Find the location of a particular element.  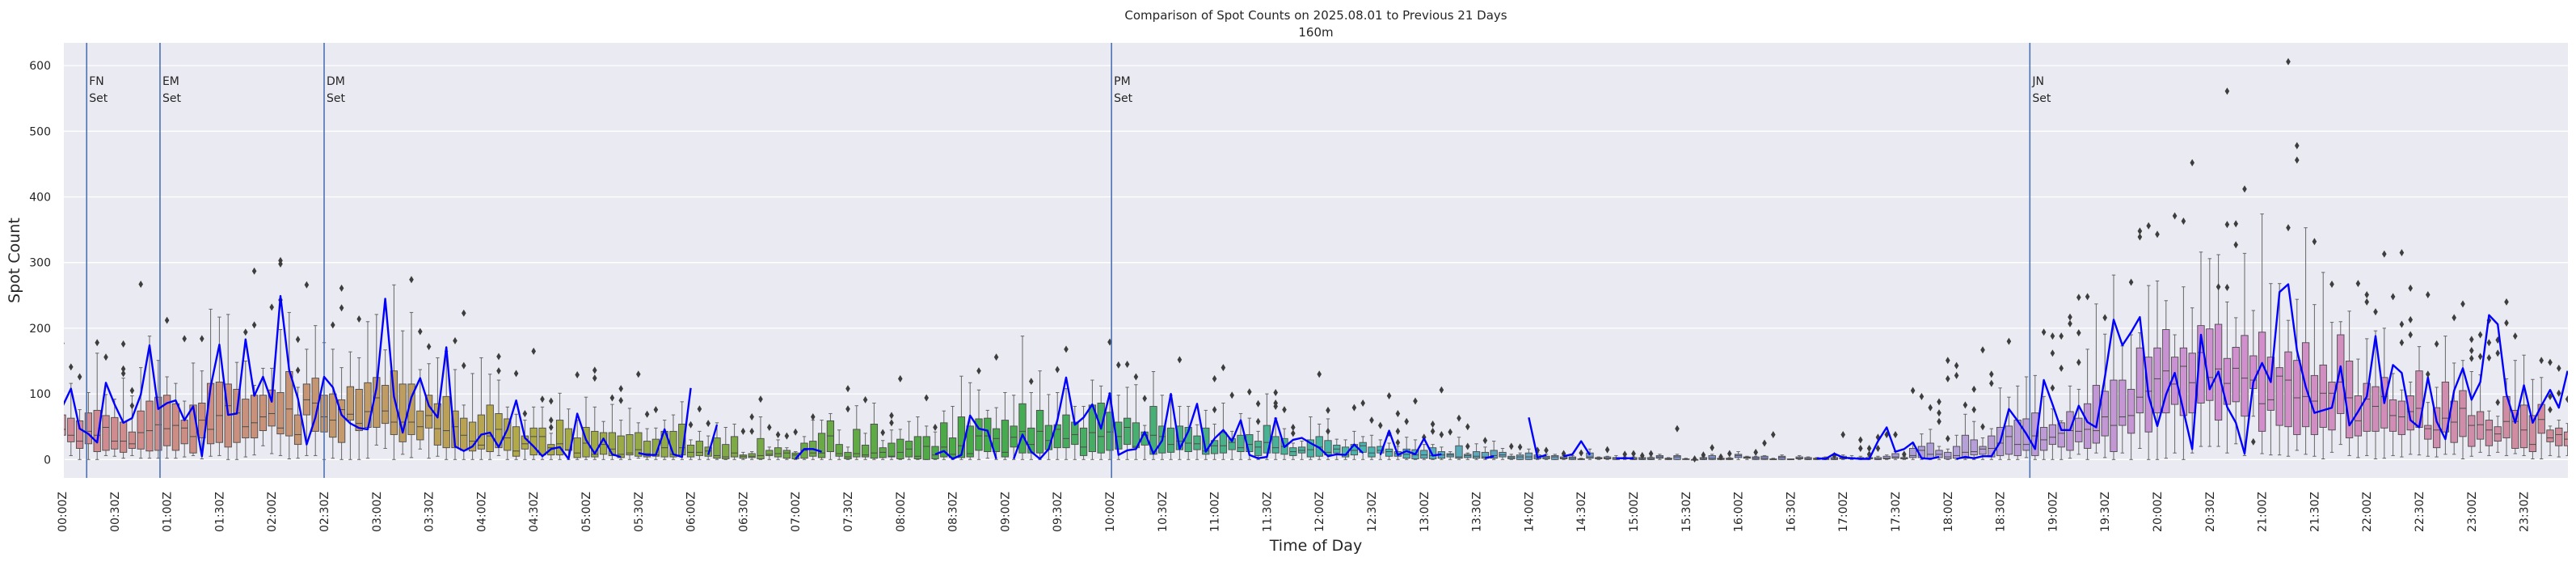

y-tick-label: 300 is located at coordinates (40, 263).